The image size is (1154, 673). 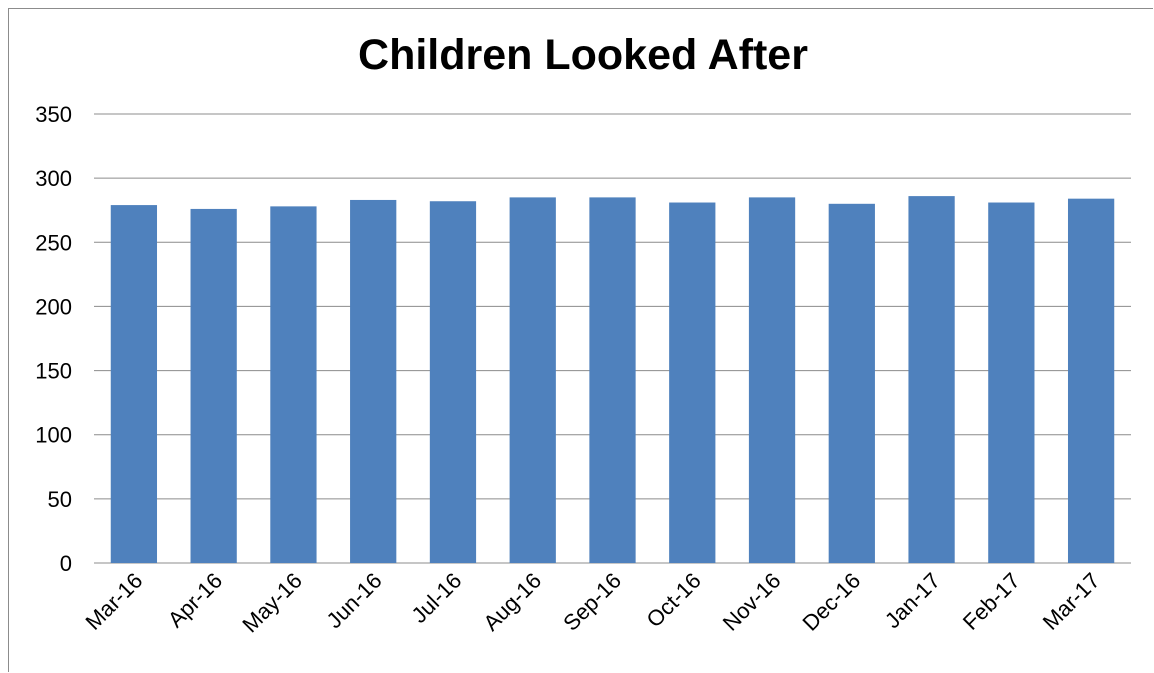 What do you see at coordinates (53, 339) in the screenshot?
I see `y-axis-ticks: 0 50 100 150 200 250 300 350` at bounding box center [53, 339].